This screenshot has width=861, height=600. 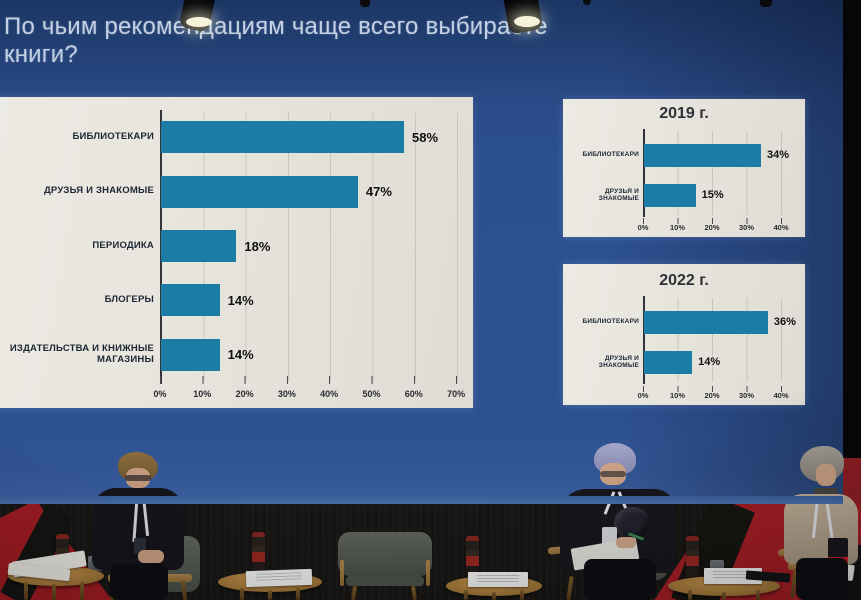 I want to click on chart-rows: БИБЛИОТЕКАРИ 34% ДРУЗЬЯ И ЗНАКОМЫЕ 15%, so click(x=684, y=175).